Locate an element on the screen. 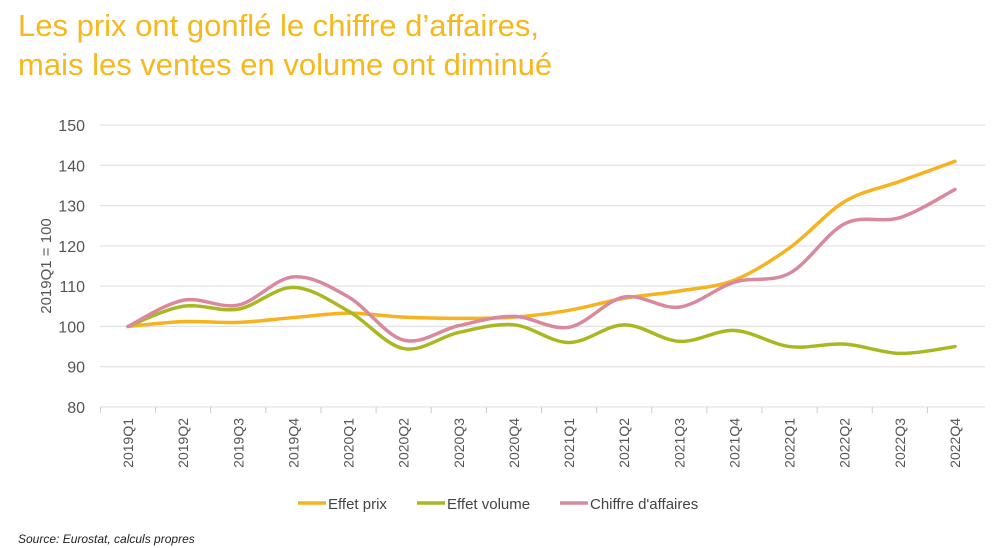  y-axis-label: 2019Q1 = 100 is located at coordinates (46, 266).